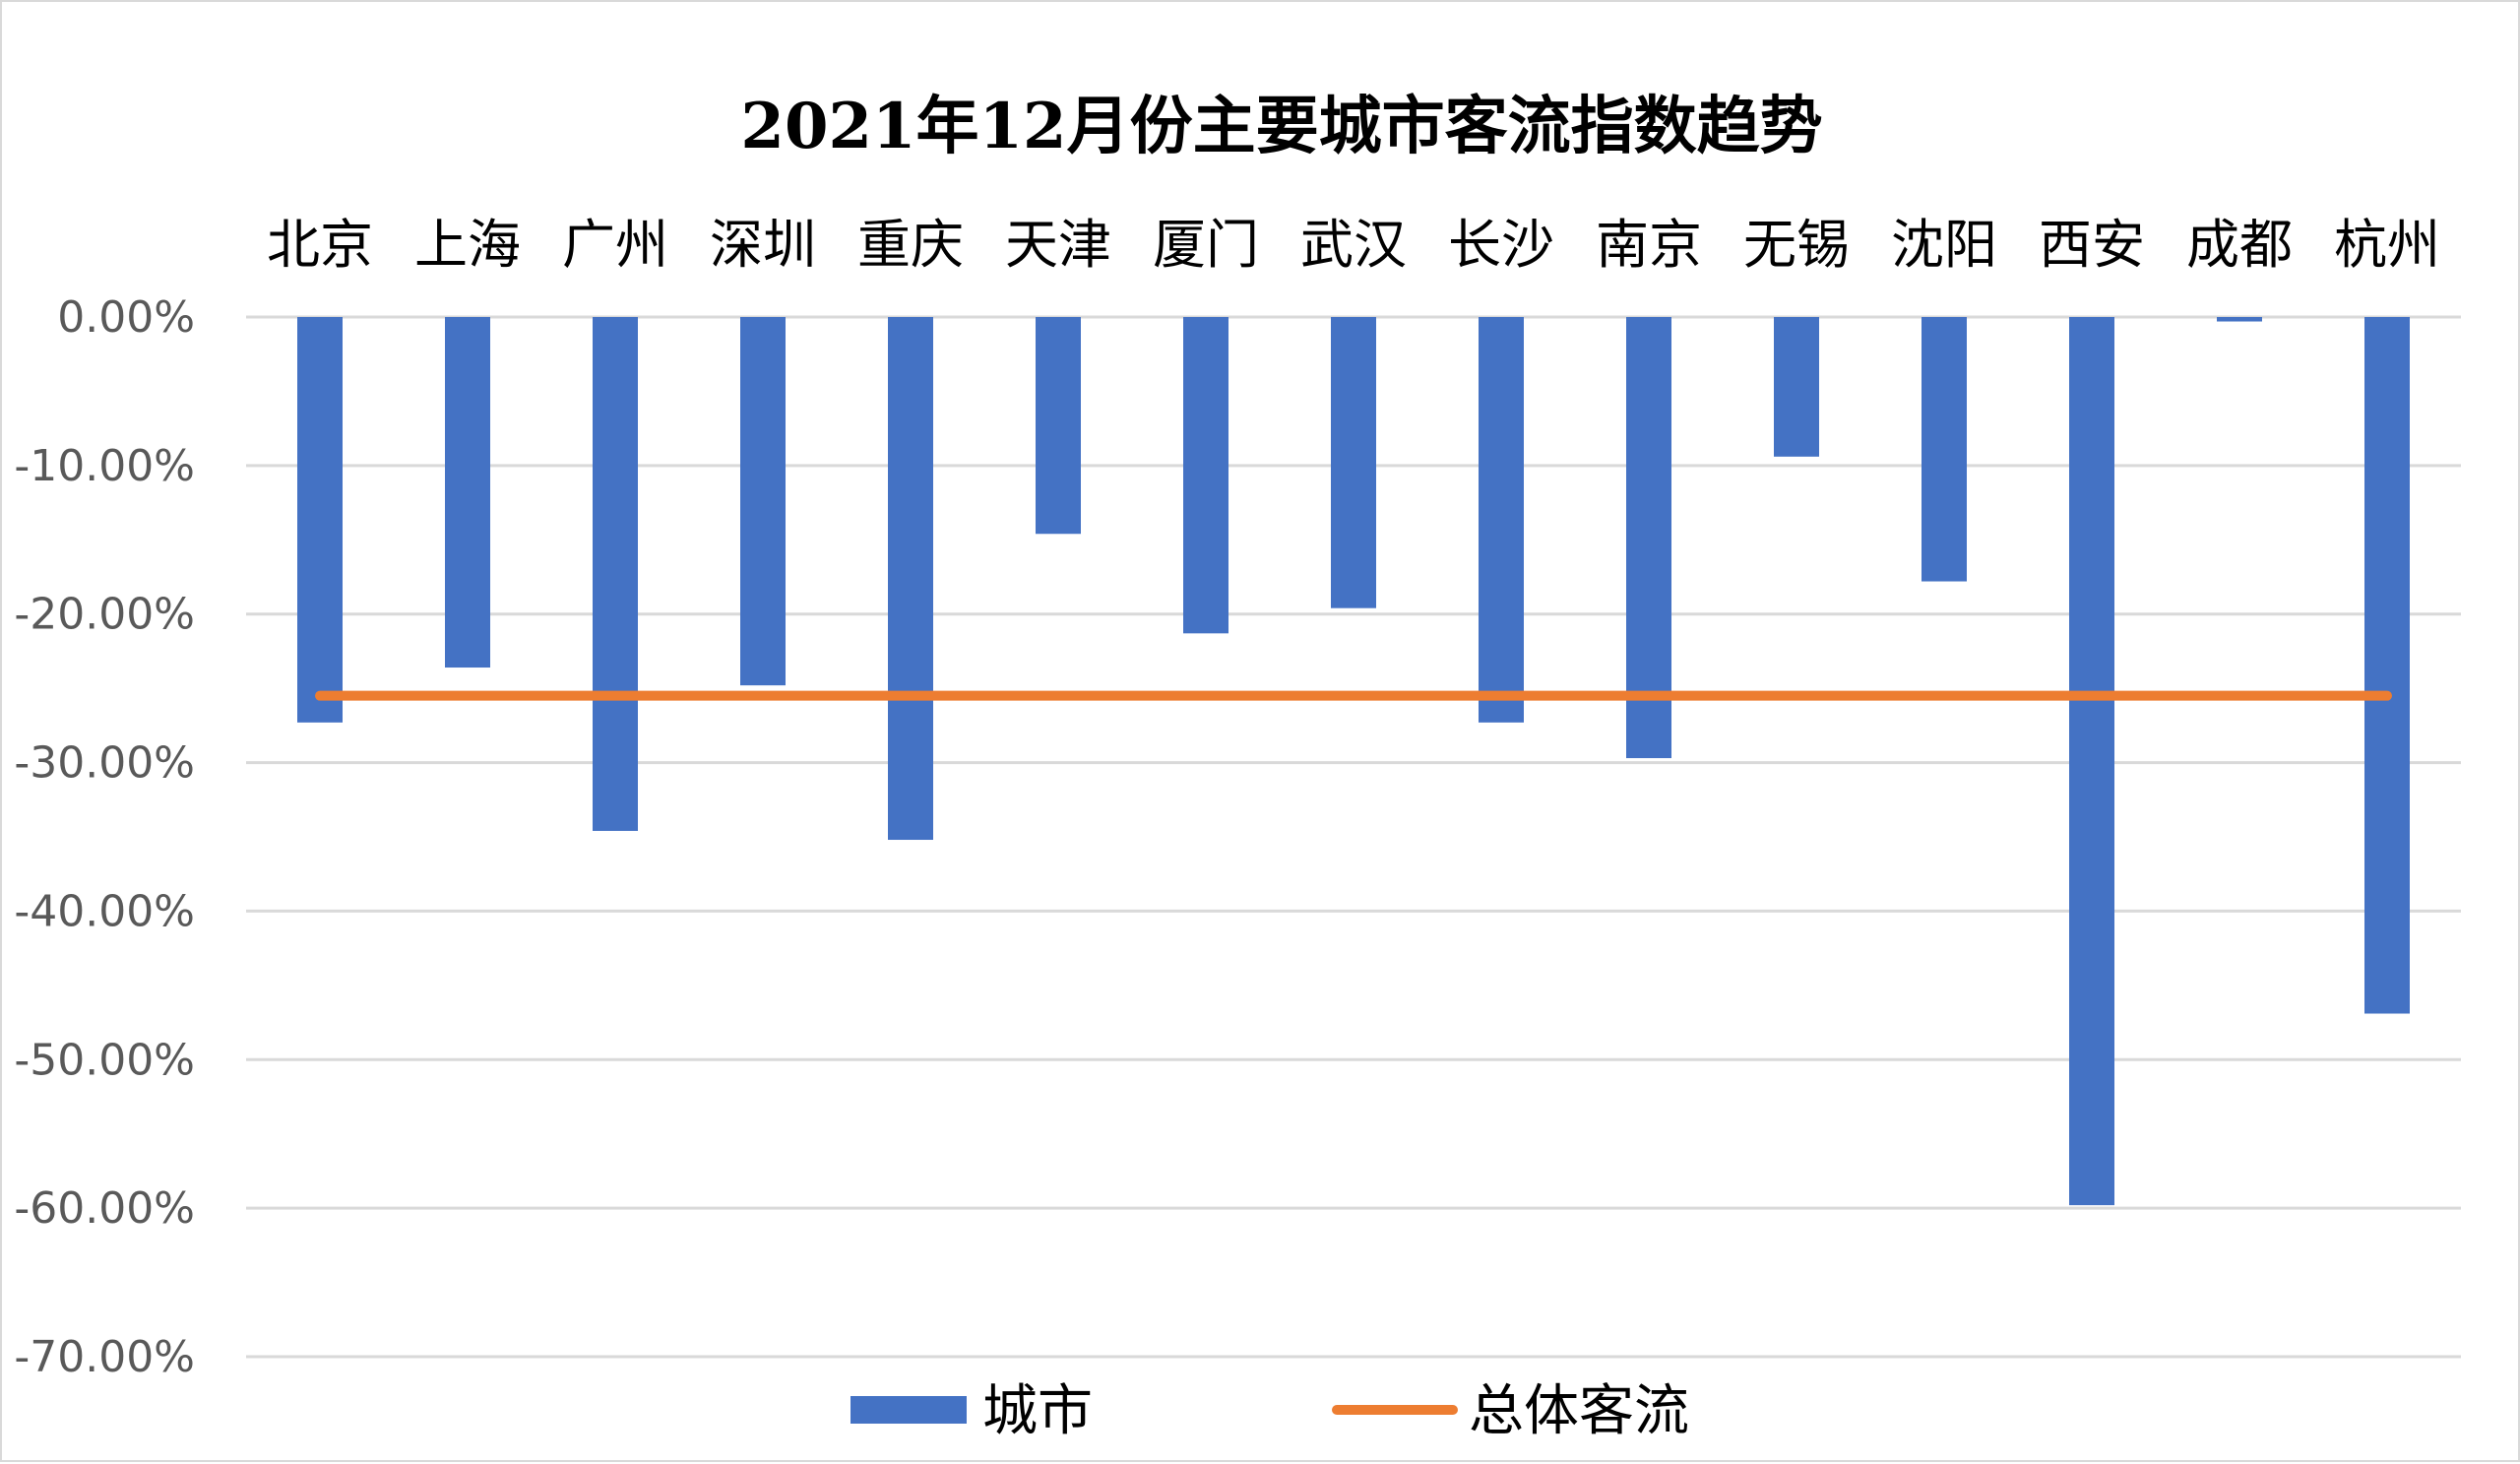 Image resolution: width=2520 pixels, height=1464 pixels. I want to click on category-label: 西安, so click(2092, 245).